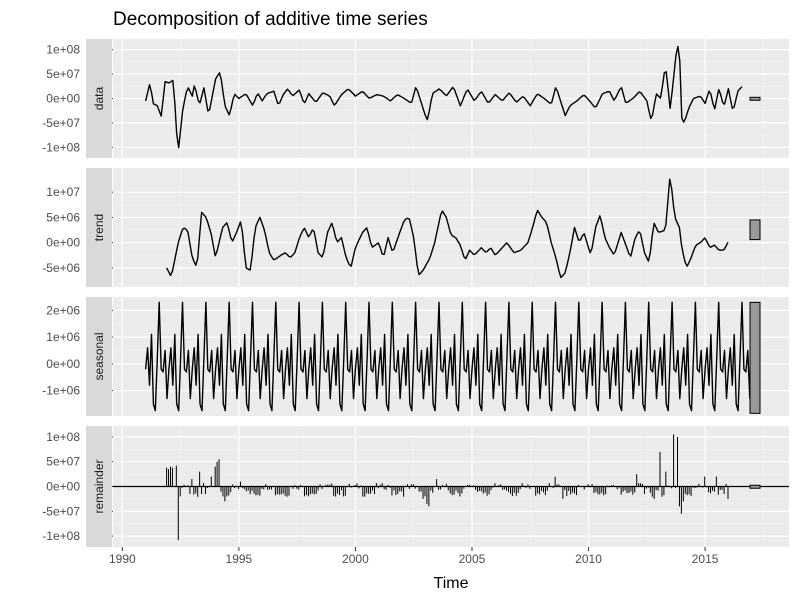  I want to click on y-tick-label-trend-0: -5e+06, so click(61, 268).